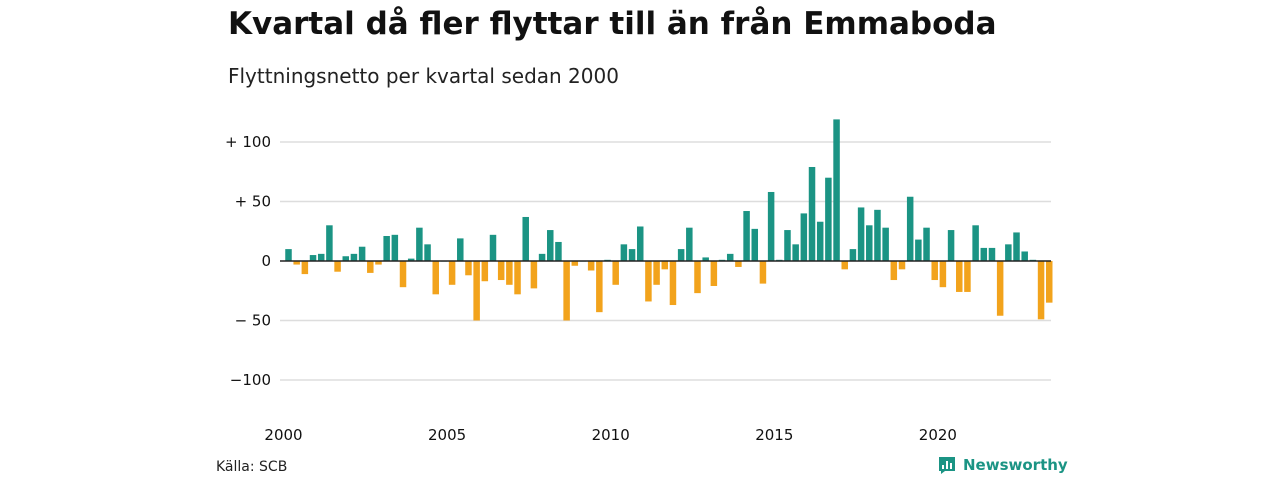 This screenshot has width=1280, height=480. I want to click on brand-name: Newsworthy, so click(1015, 465).